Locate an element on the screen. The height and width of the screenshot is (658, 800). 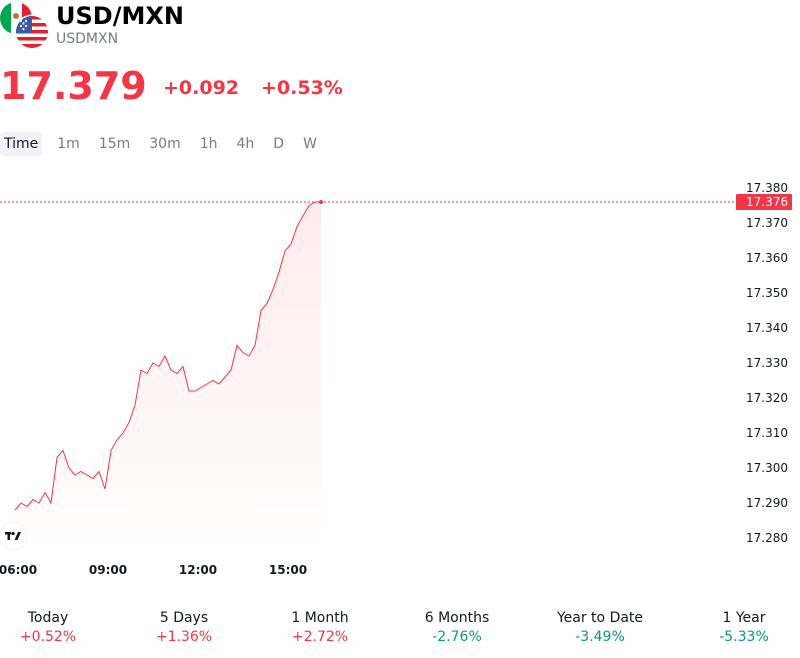
last-price: 17.379 is located at coordinates (73, 86).